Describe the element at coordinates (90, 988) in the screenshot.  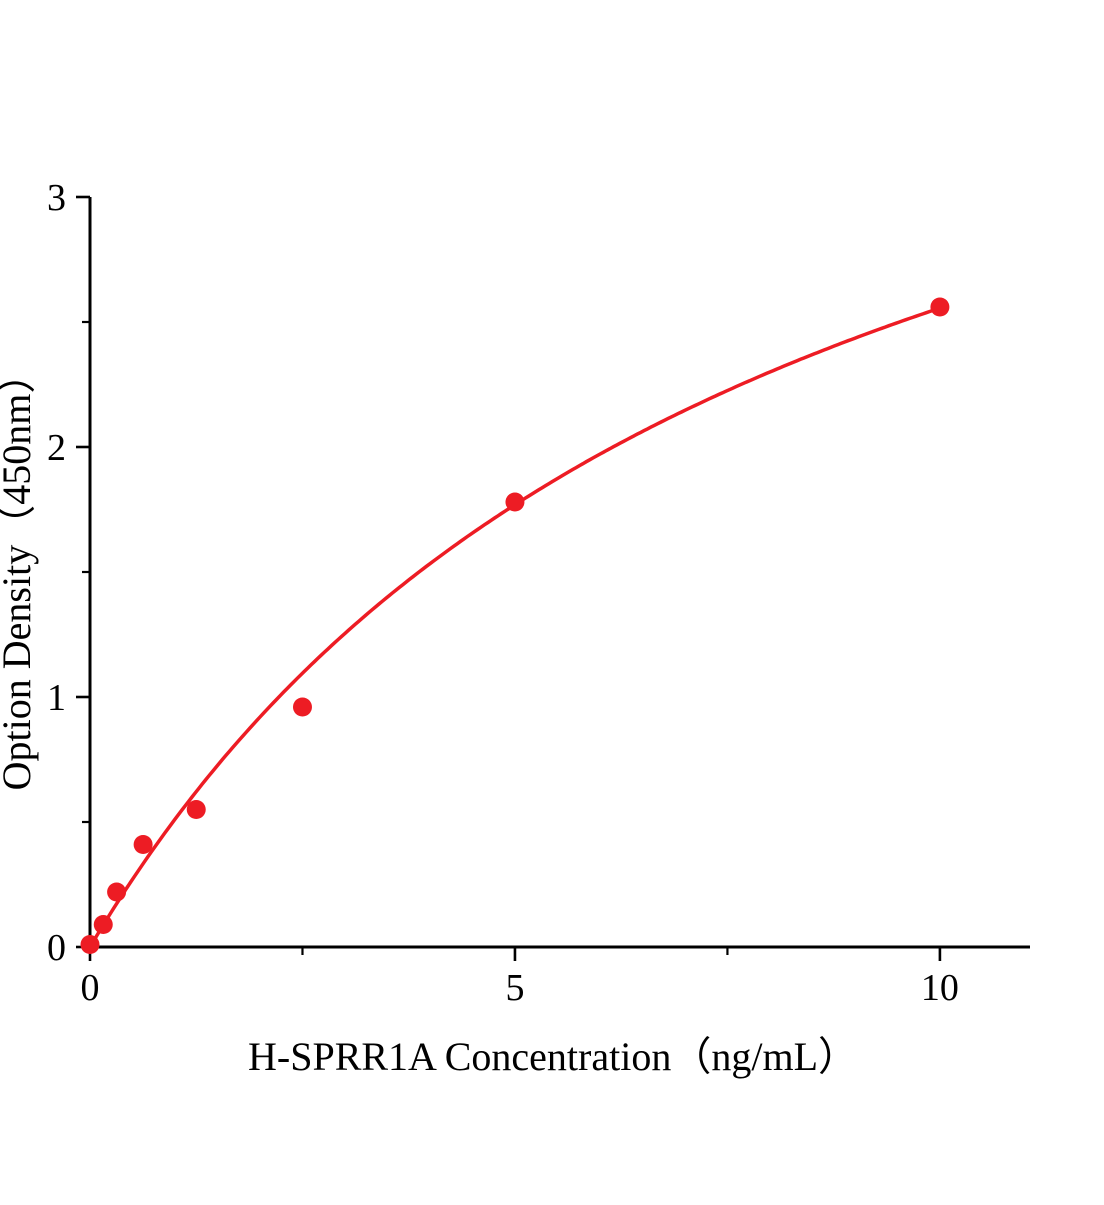
I see `x-tick-label: 0` at that location.